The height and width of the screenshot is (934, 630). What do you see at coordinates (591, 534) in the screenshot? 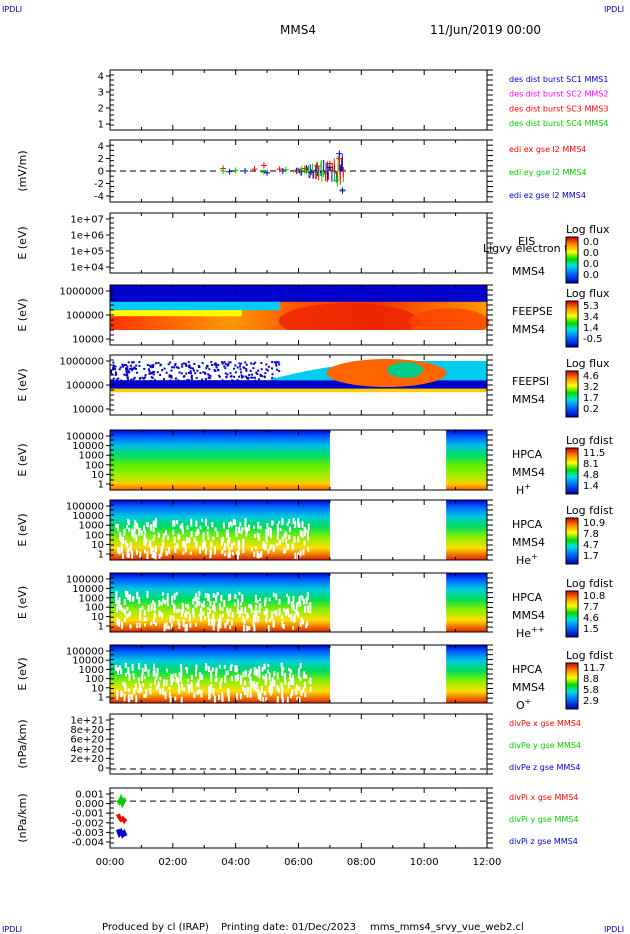
I see `colorbar-tick-label: 7.8` at bounding box center [591, 534].